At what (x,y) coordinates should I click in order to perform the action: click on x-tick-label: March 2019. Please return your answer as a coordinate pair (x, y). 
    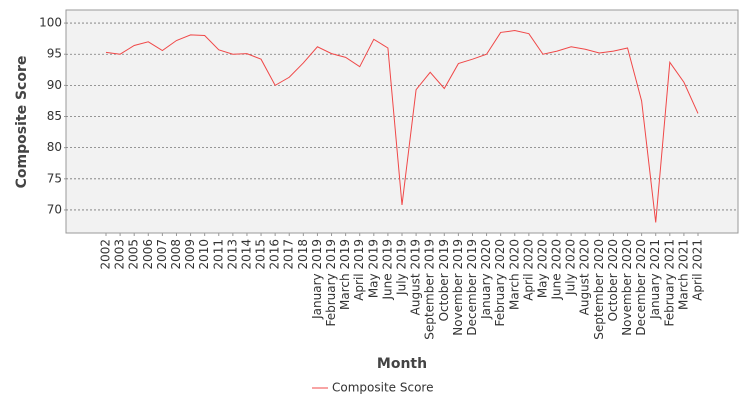
    Looking at the image, I should click on (345, 274).